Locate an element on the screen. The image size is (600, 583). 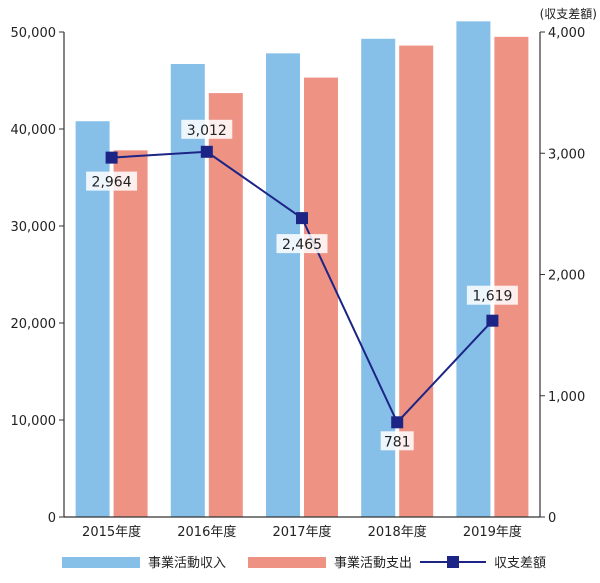
left-tick-label: 0 is located at coordinates (52, 518).